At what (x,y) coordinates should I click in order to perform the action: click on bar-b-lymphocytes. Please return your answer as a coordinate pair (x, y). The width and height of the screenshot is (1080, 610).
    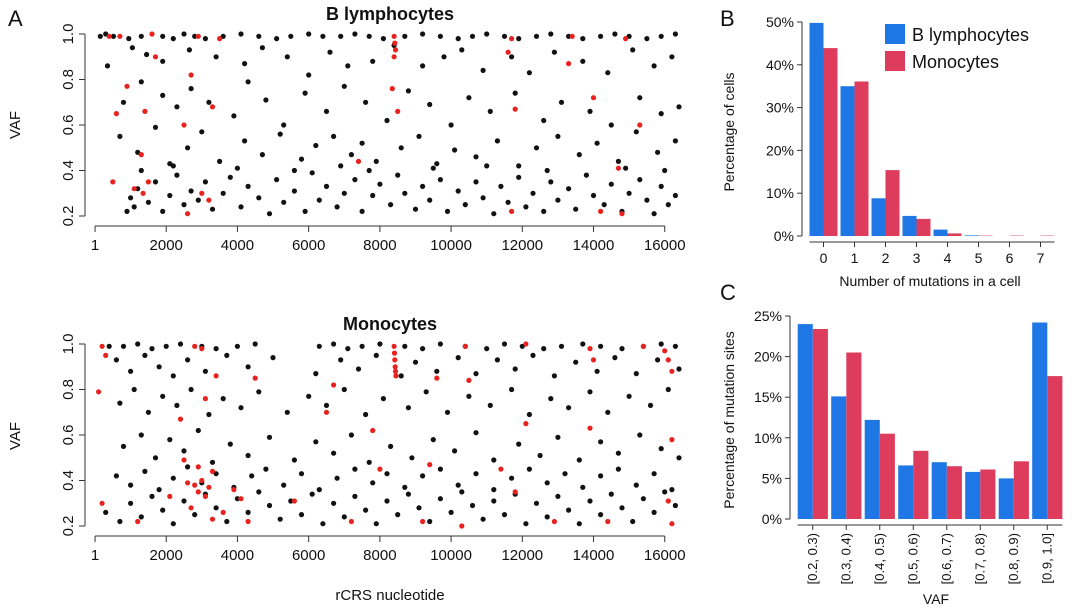
    Looking at the image, I should click on (1006, 498).